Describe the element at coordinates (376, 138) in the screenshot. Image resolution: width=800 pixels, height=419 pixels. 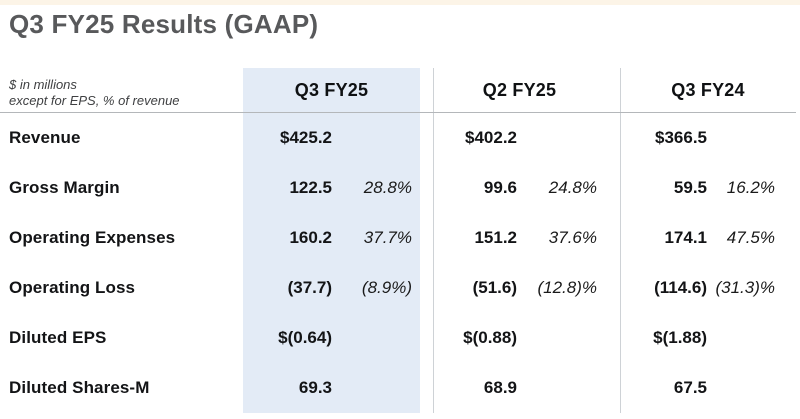
I see `cell-revenue-q3fy25-pct` at that location.